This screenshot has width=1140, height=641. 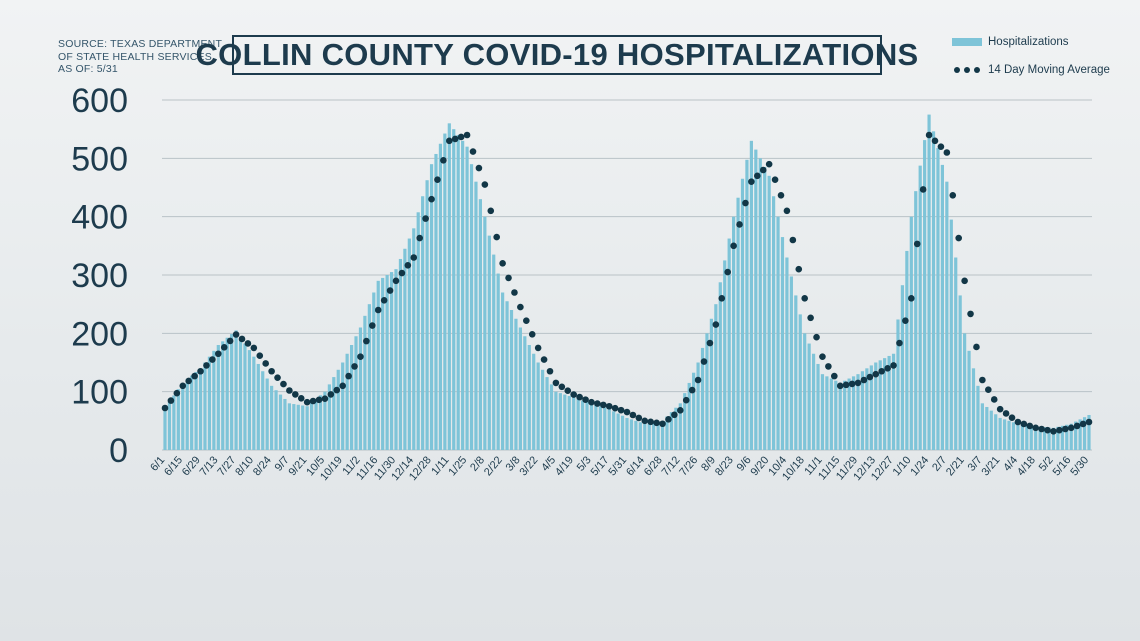 I want to click on x-tick-label: 4/18, so click(x=1026, y=466).